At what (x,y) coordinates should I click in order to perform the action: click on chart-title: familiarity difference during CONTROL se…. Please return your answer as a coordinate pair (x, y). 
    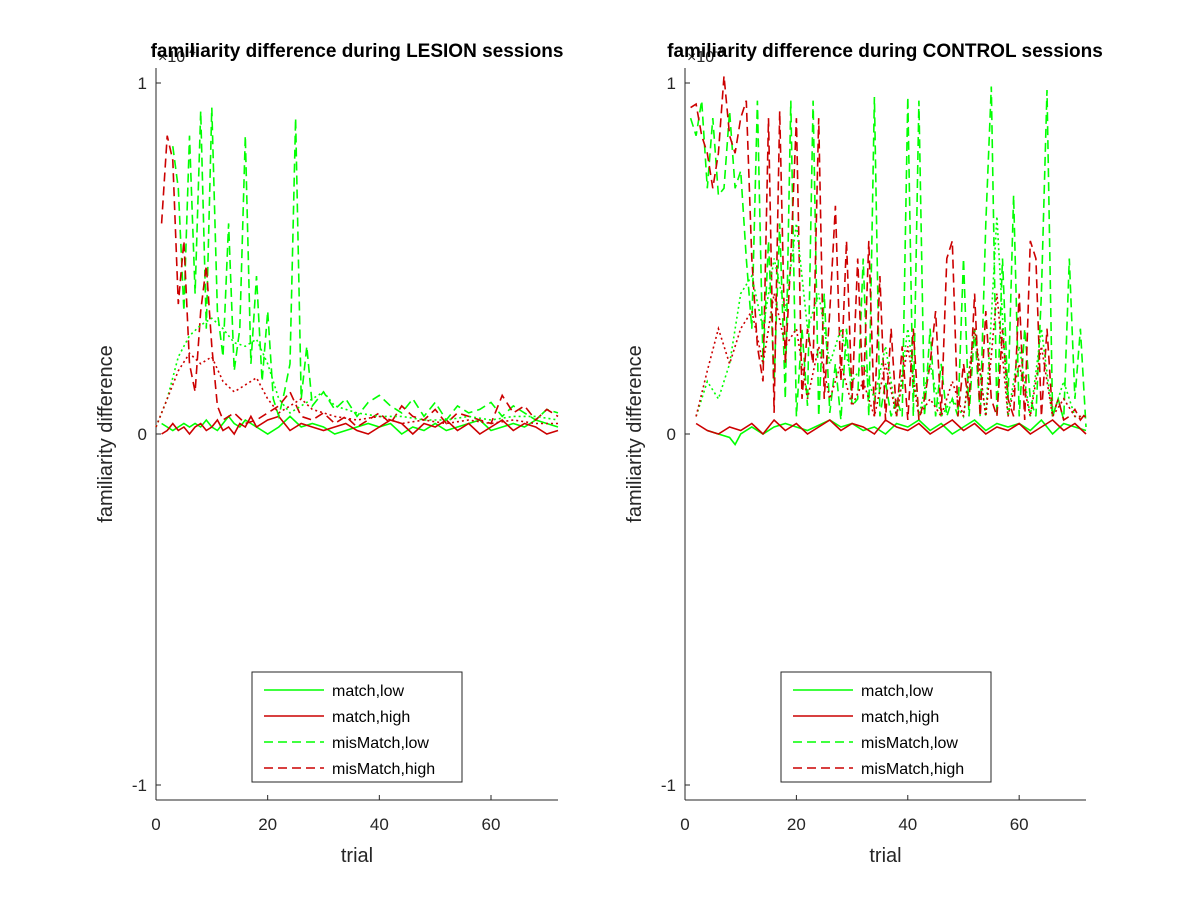
    Looking at the image, I should click on (885, 51).